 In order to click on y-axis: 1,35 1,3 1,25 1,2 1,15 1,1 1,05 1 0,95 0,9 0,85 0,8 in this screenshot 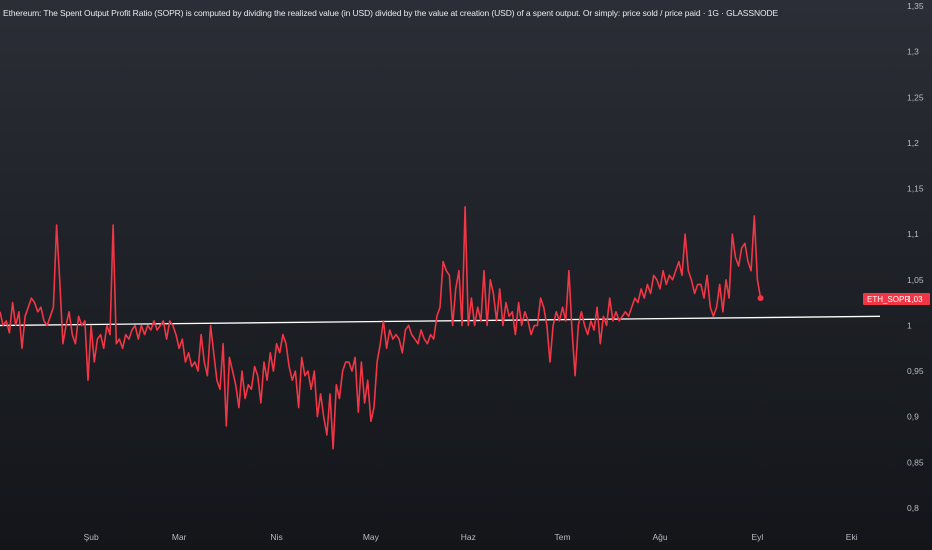, I will do `click(915, 257)`.